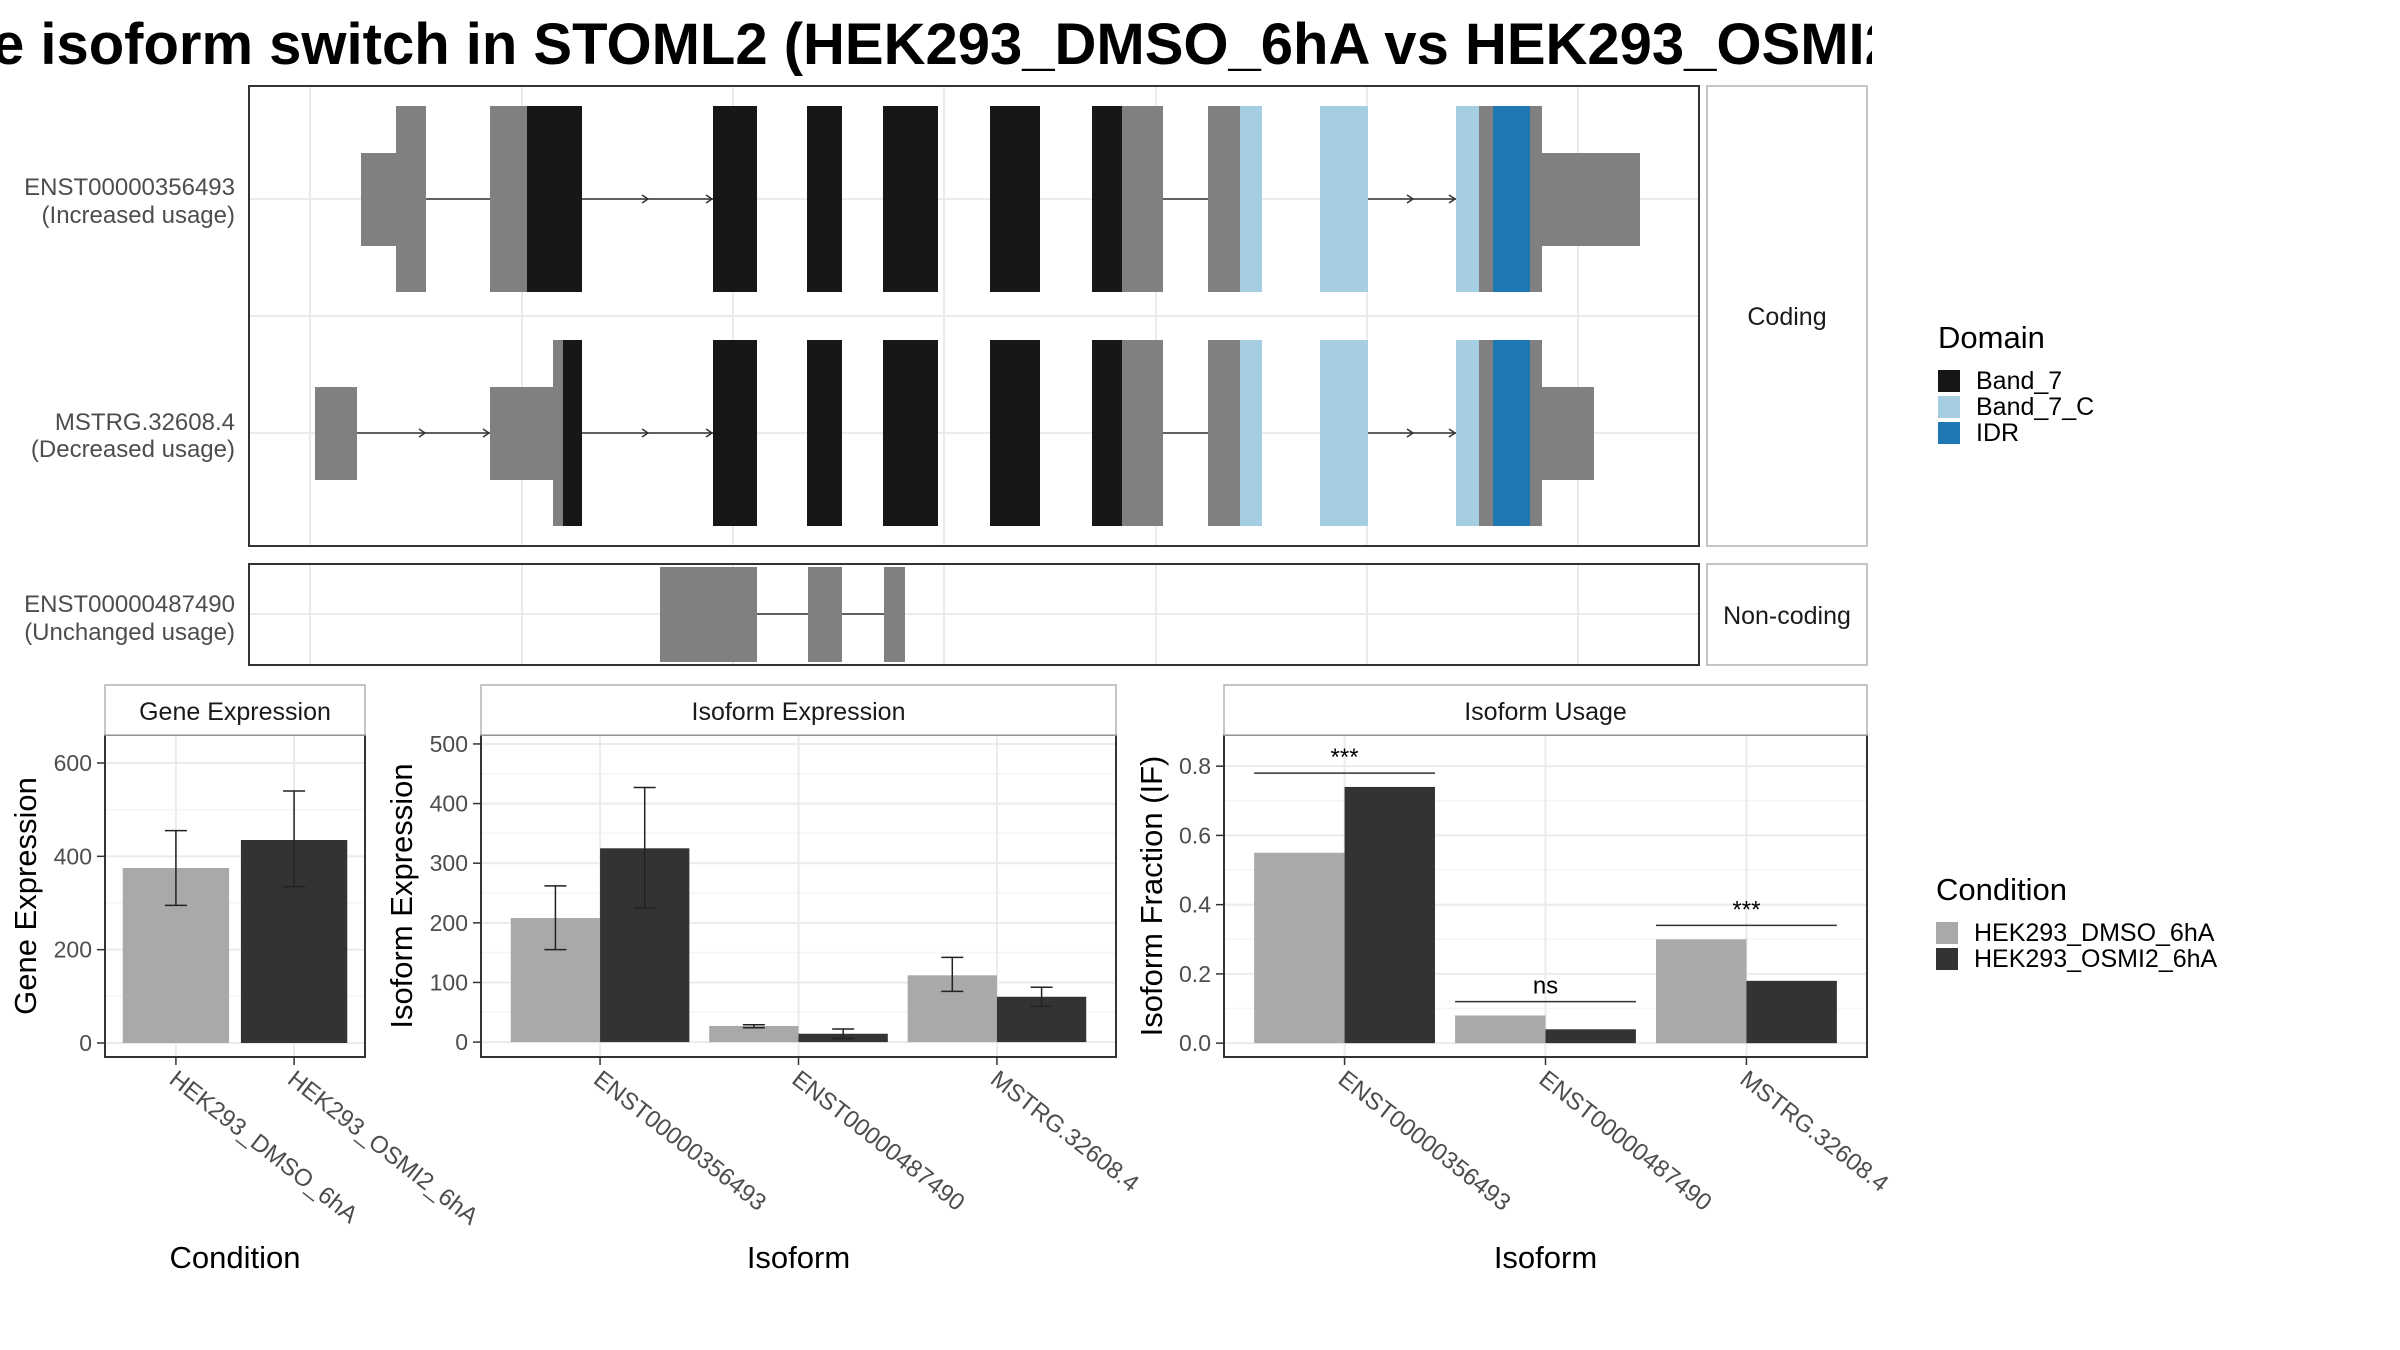 The height and width of the screenshot is (1350, 2400). I want to click on x-tick-label: ENST00000356493, so click(679, 1140).